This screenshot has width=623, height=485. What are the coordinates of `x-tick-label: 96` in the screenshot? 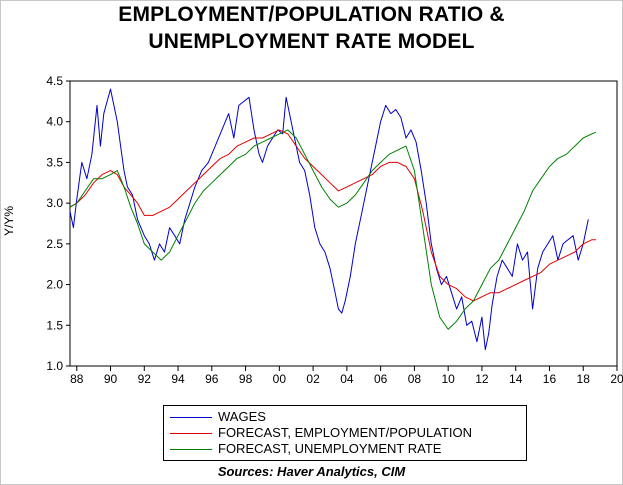 It's located at (212, 379).